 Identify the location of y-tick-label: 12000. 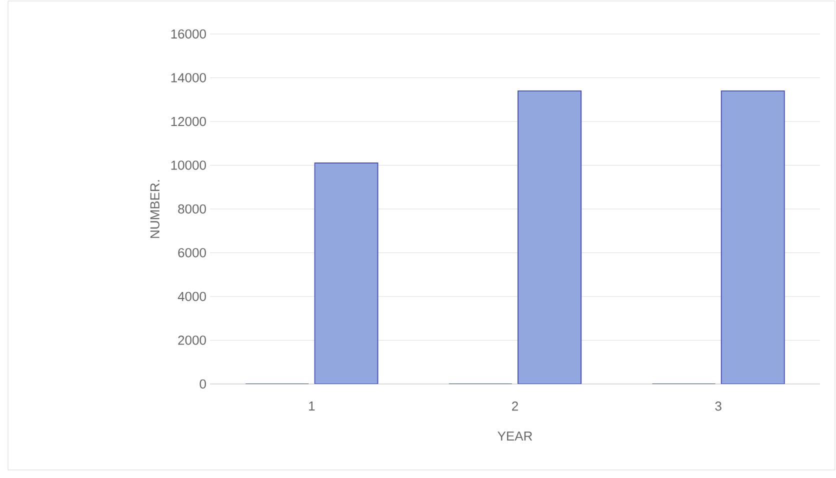
(188, 121).